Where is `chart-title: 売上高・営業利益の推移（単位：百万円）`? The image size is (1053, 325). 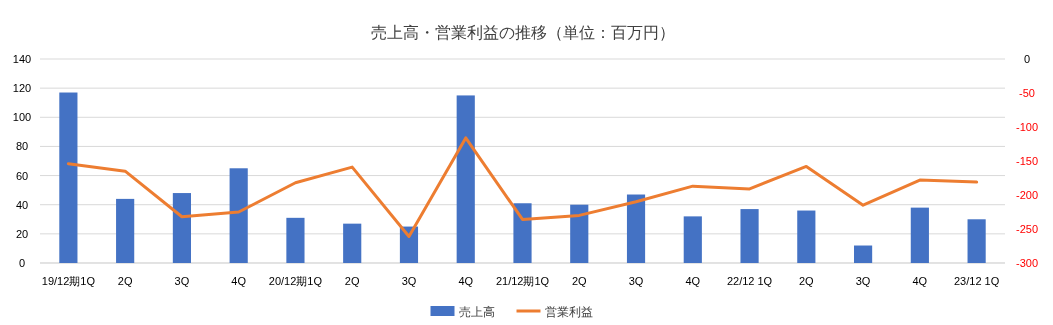 chart-title: 売上高・営業利益の推移（単位：百万円） is located at coordinates (522, 32).